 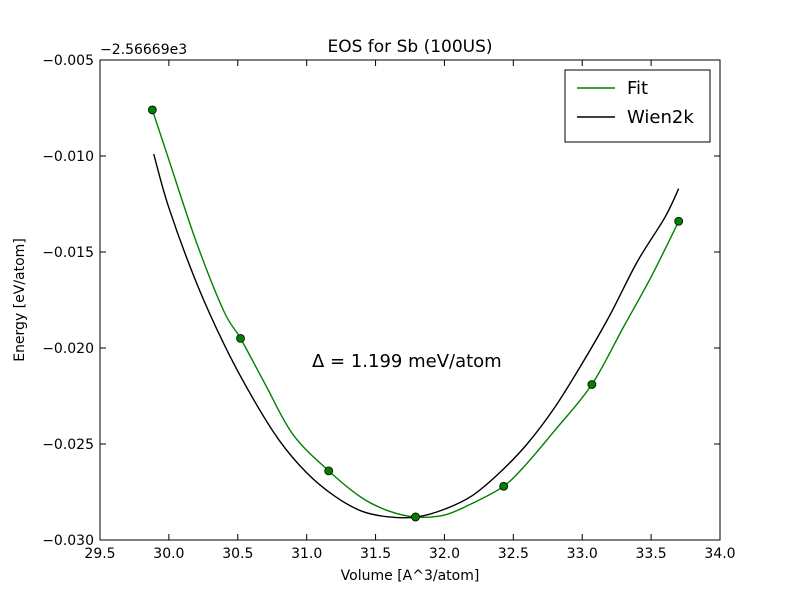 I want to click on y-tick-label: −0.025, so click(x=68, y=445).